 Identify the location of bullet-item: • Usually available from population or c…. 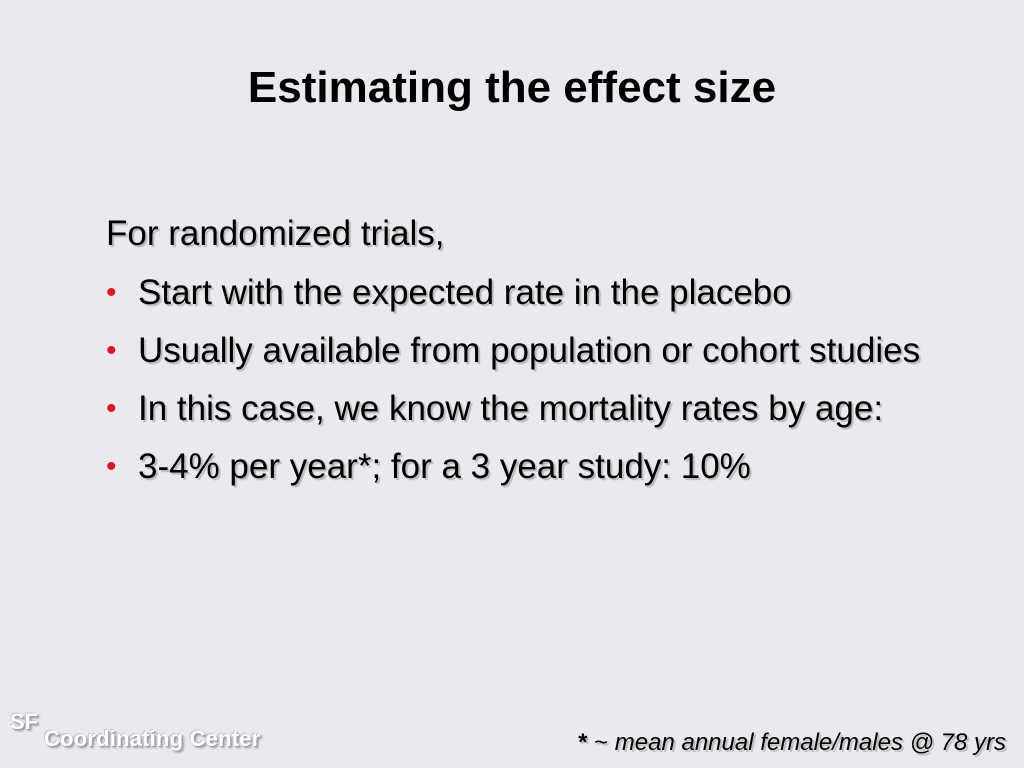
(536, 351).